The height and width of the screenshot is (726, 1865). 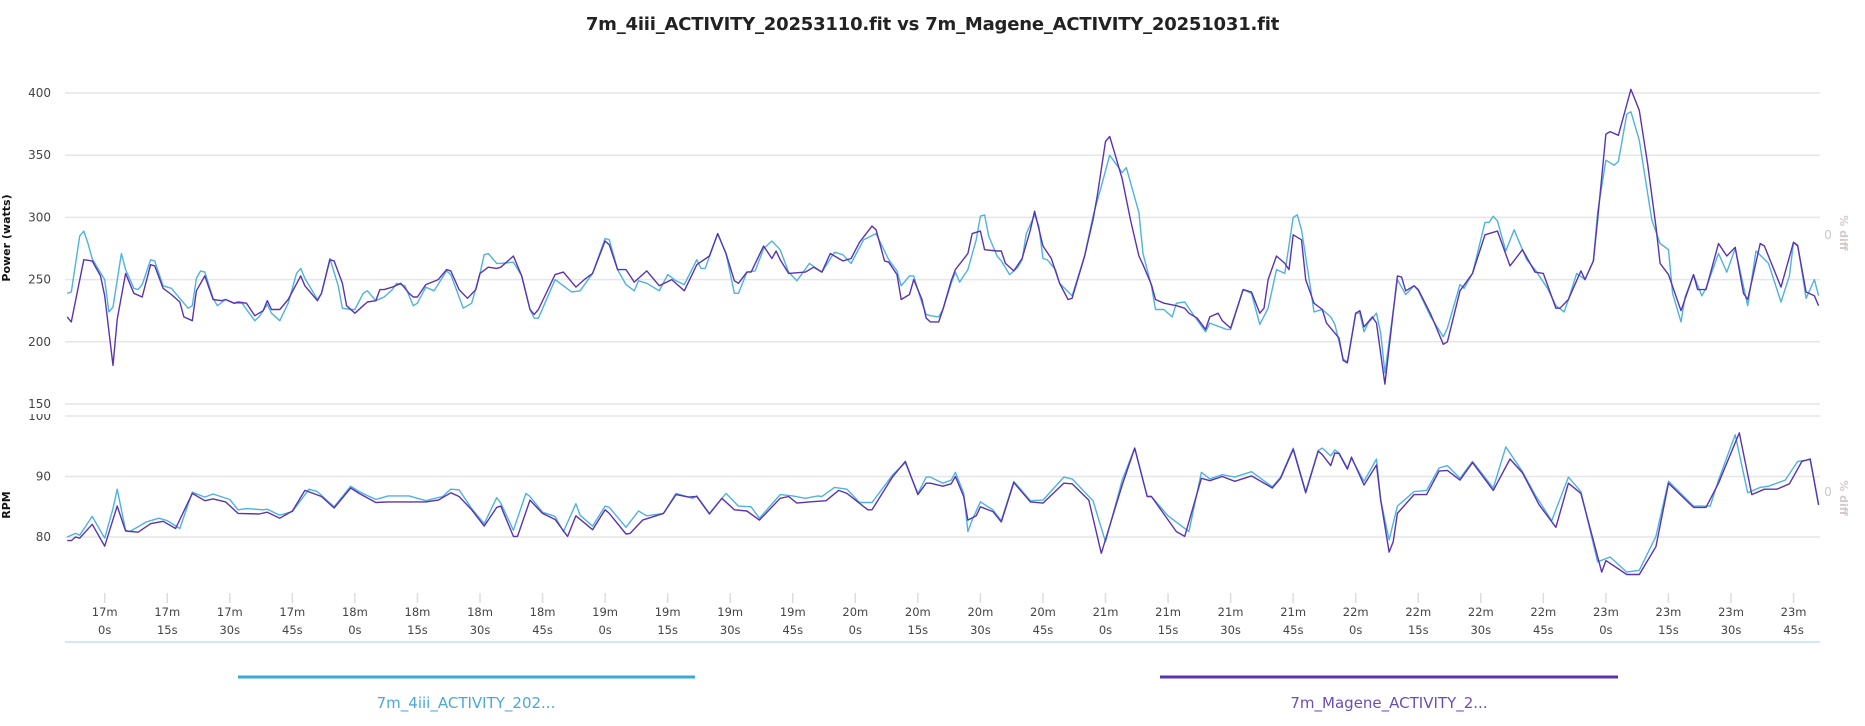 What do you see at coordinates (39, 280) in the screenshot?
I see `power-y-tick-label: 250` at bounding box center [39, 280].